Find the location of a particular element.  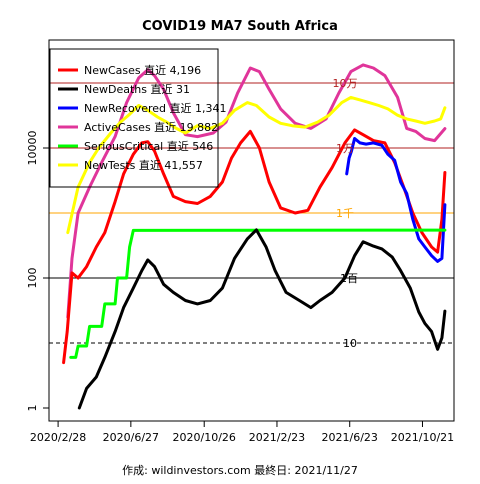

legend-label: NewRecovered 直近 1,341 is located at coordinates (155, 108).